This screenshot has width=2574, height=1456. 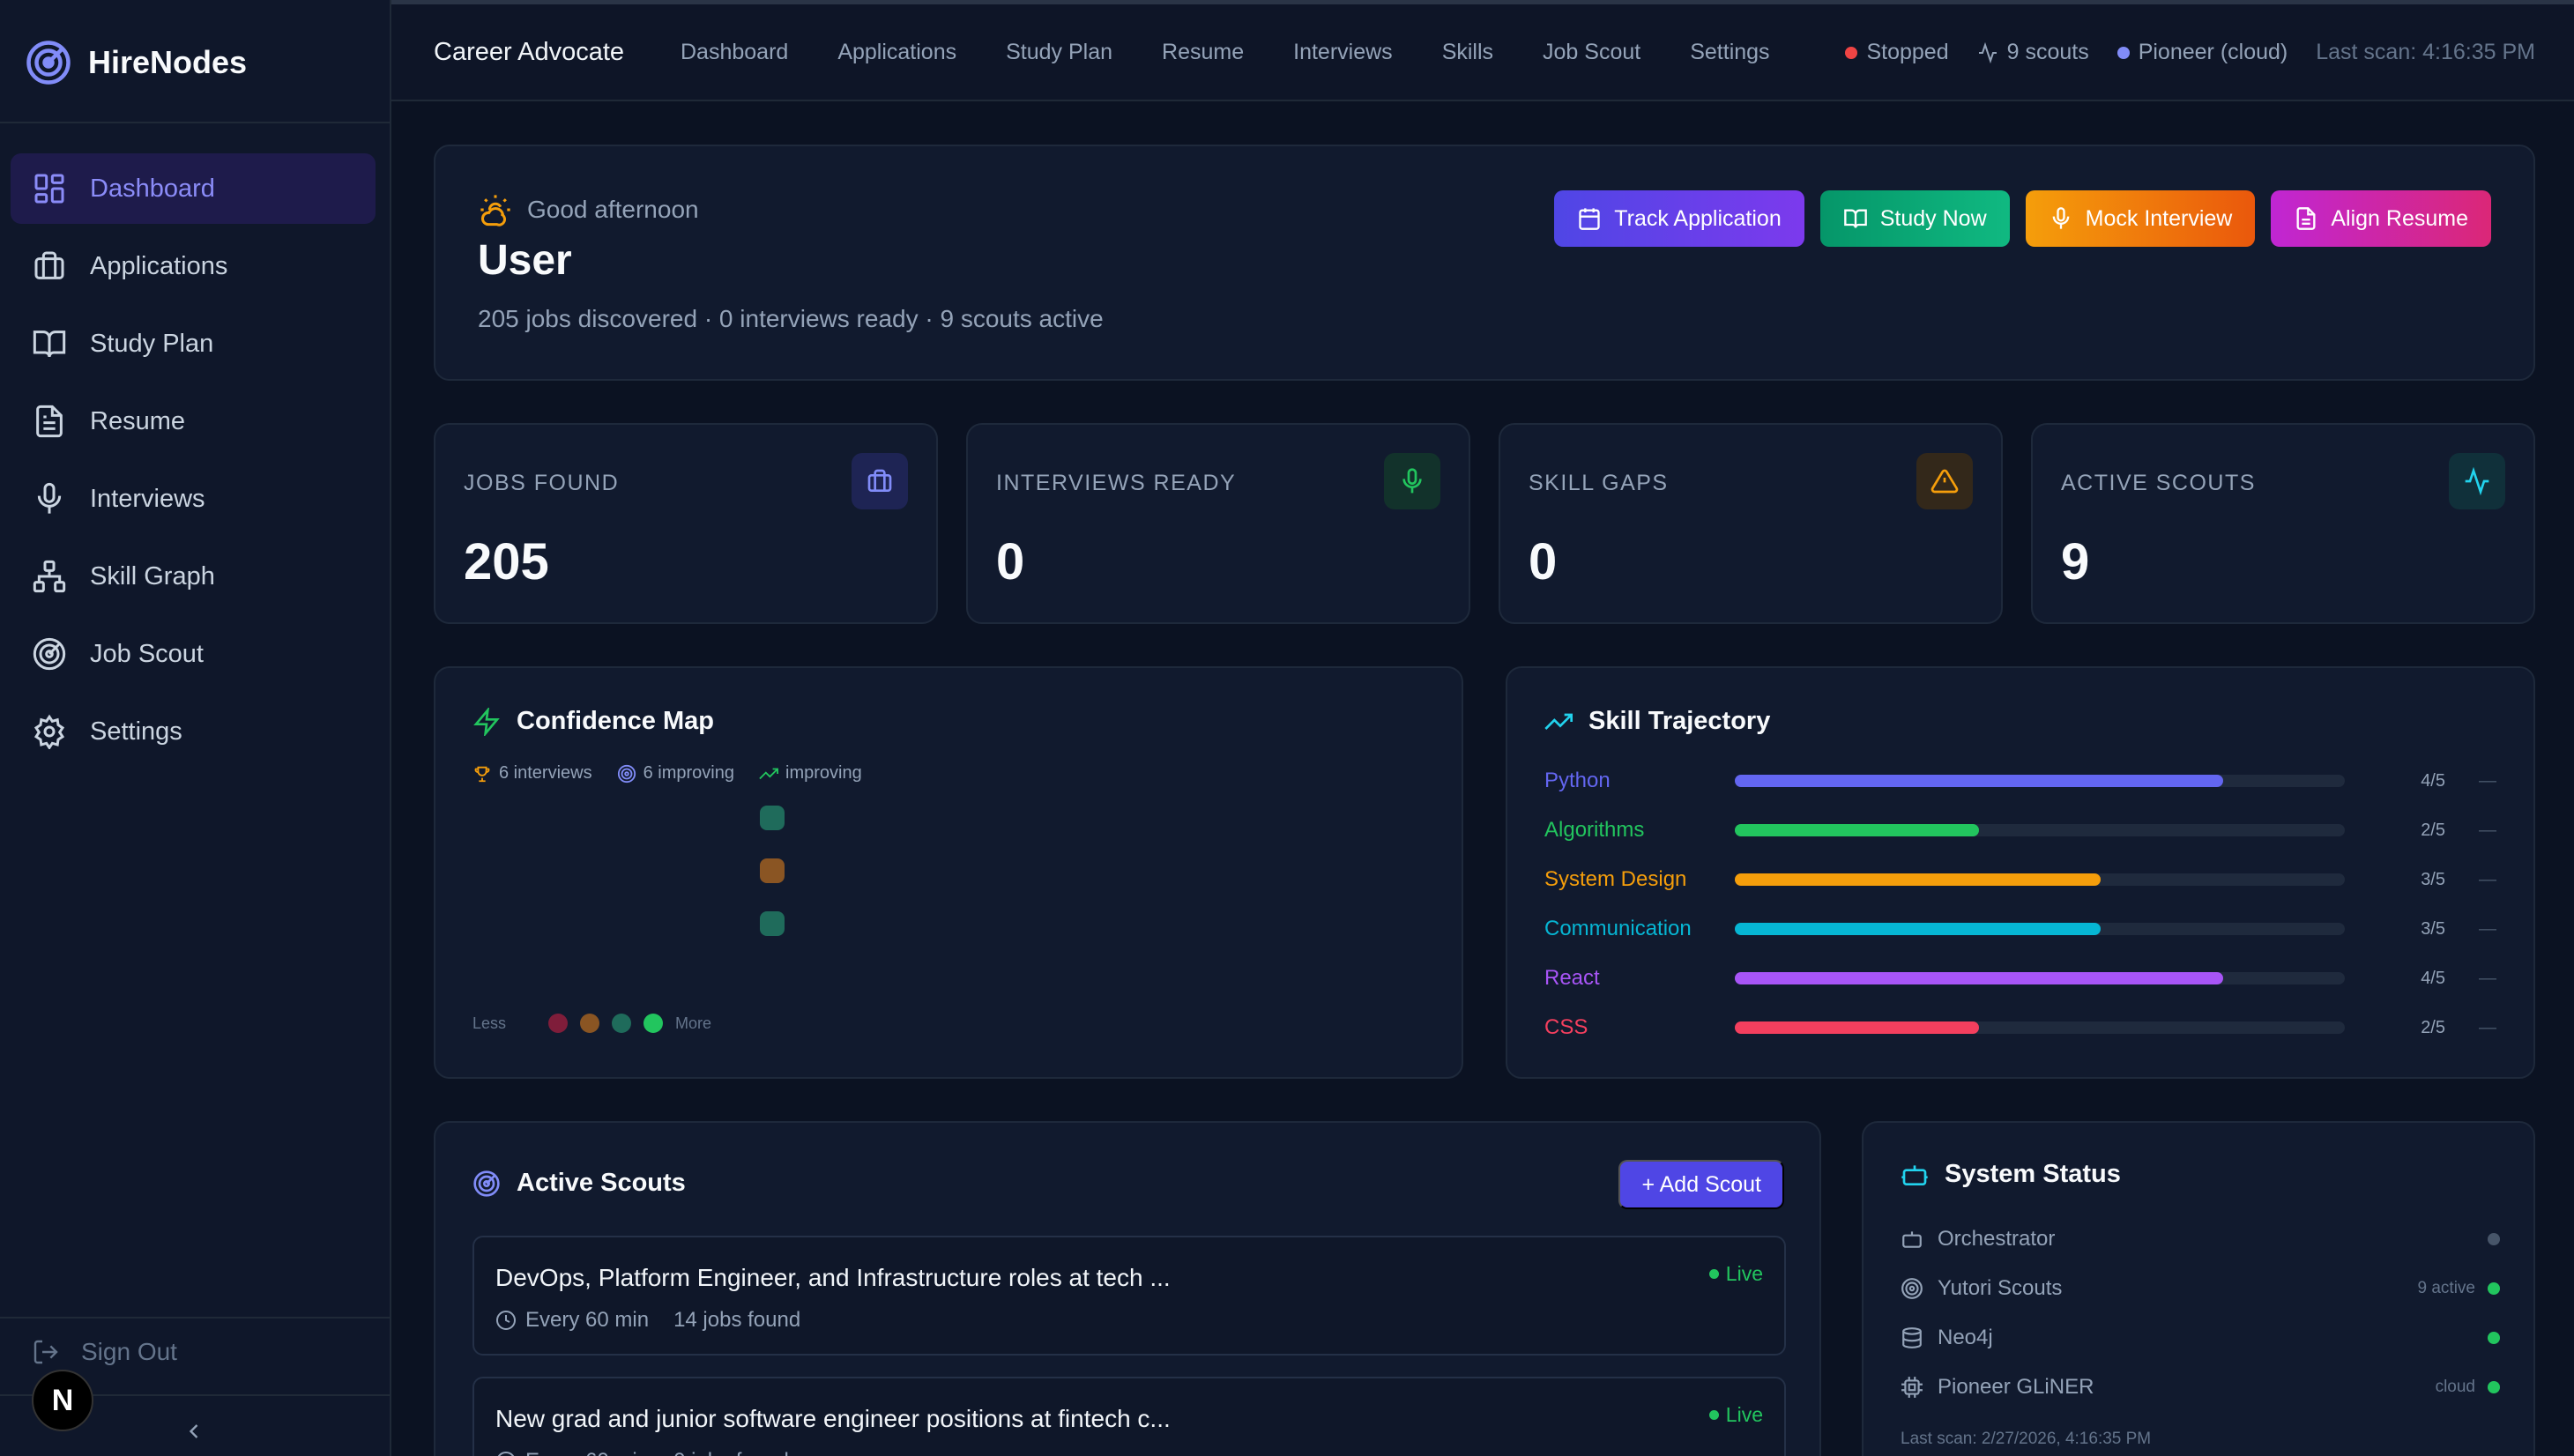 I want to click on topnav-job-scout: Job Scout, so click(x=1592, y=52).